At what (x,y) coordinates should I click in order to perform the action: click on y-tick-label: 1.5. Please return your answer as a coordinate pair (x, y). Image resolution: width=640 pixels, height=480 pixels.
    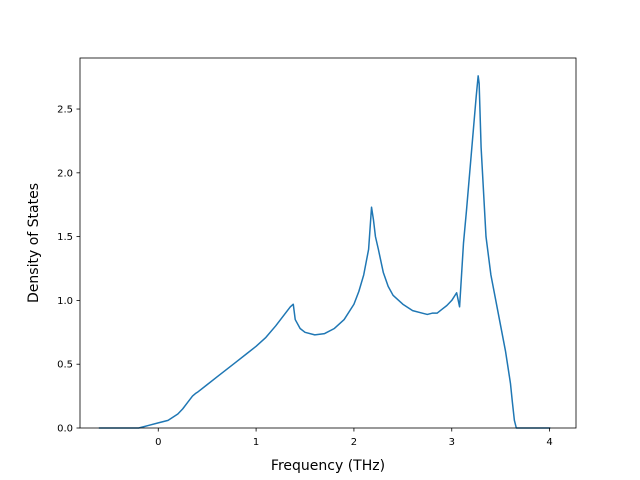
    Looking at the image, I should click on (65, 237).